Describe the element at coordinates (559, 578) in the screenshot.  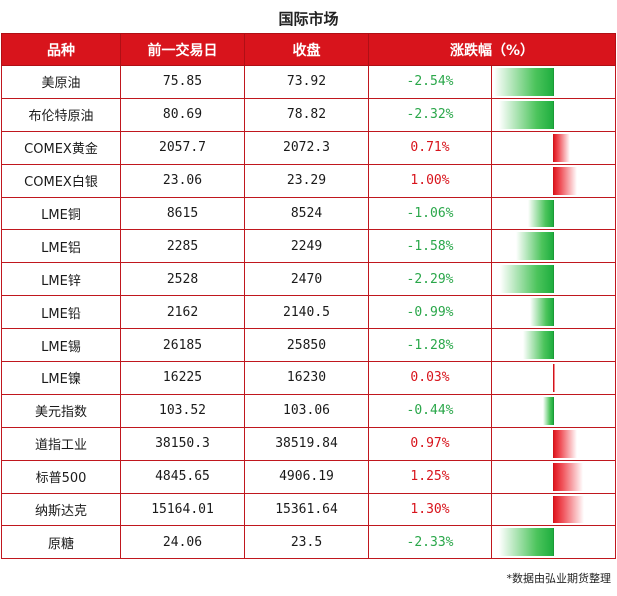
I see `footnote: *数据由弘业期货整理` at that location.